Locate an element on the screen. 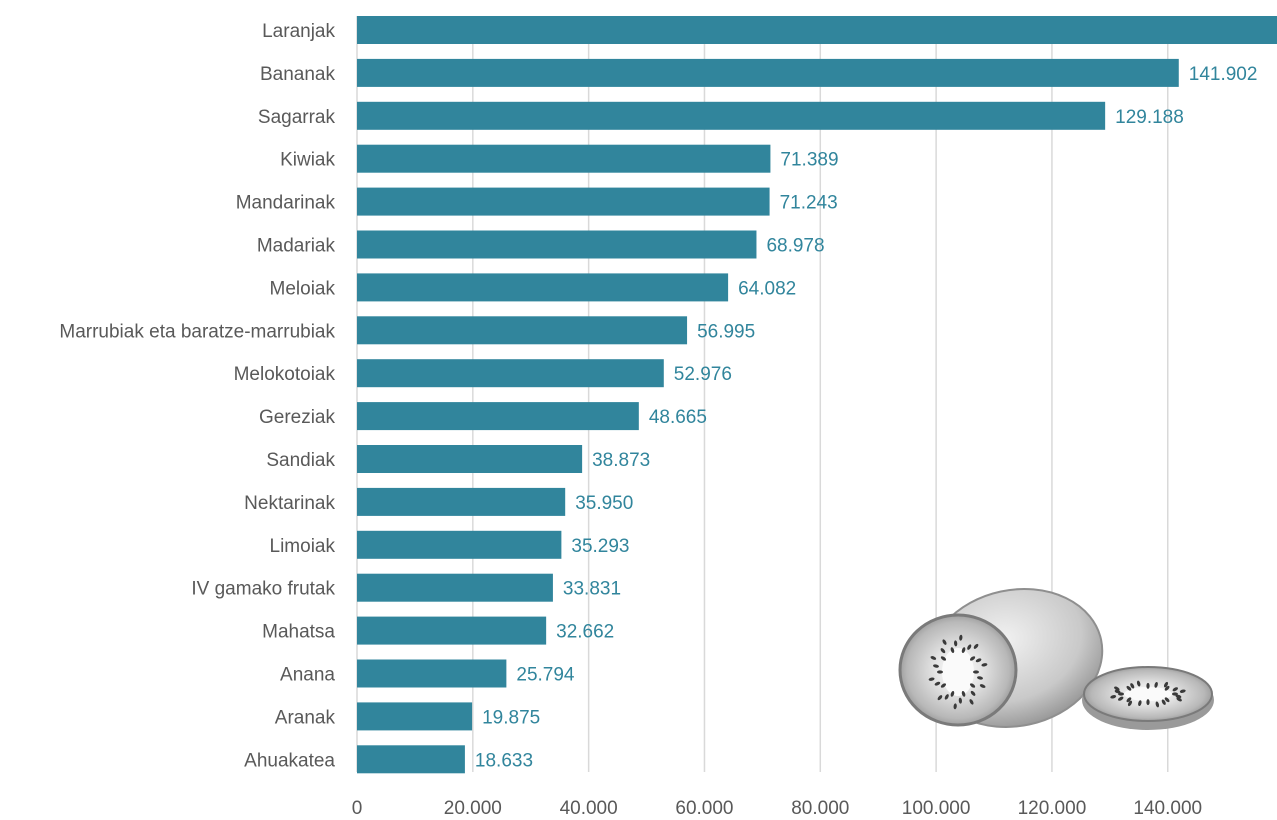 This screenshot has height=820, width=1277. category-label: Laranjak is located at coordinates (298, 31).